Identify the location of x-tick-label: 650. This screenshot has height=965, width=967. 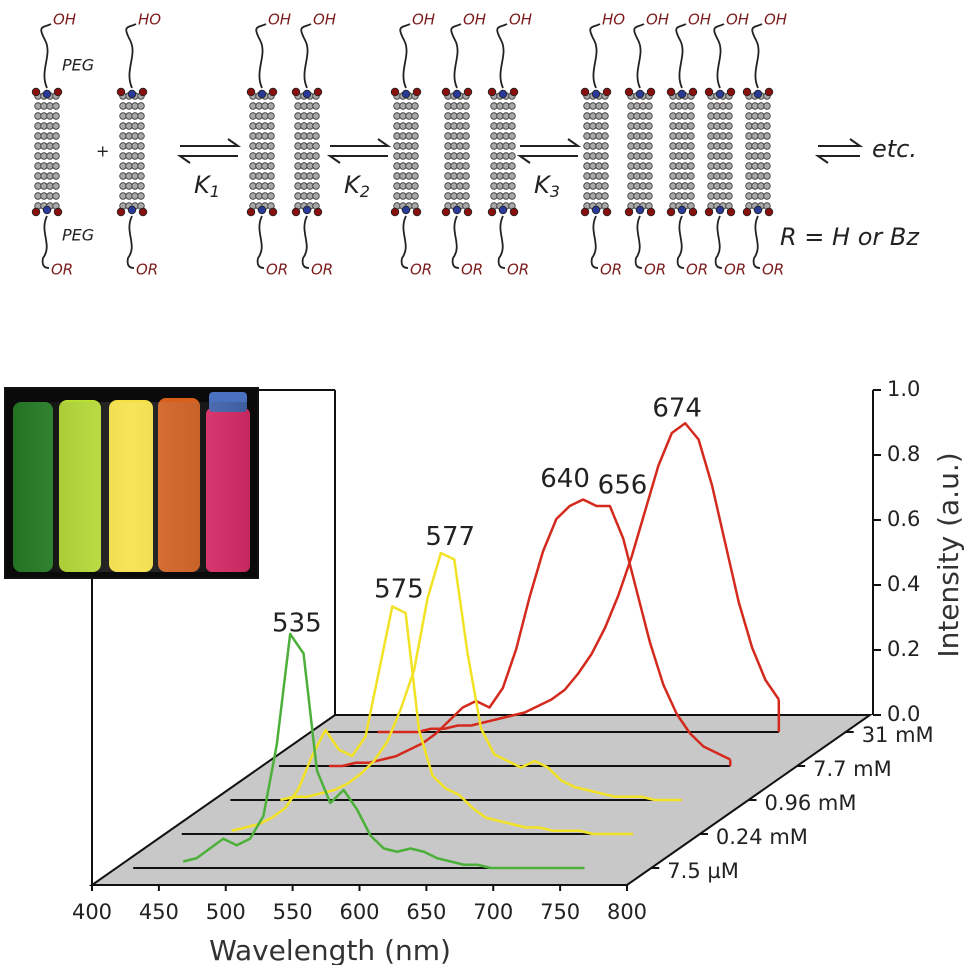
(426, 912).